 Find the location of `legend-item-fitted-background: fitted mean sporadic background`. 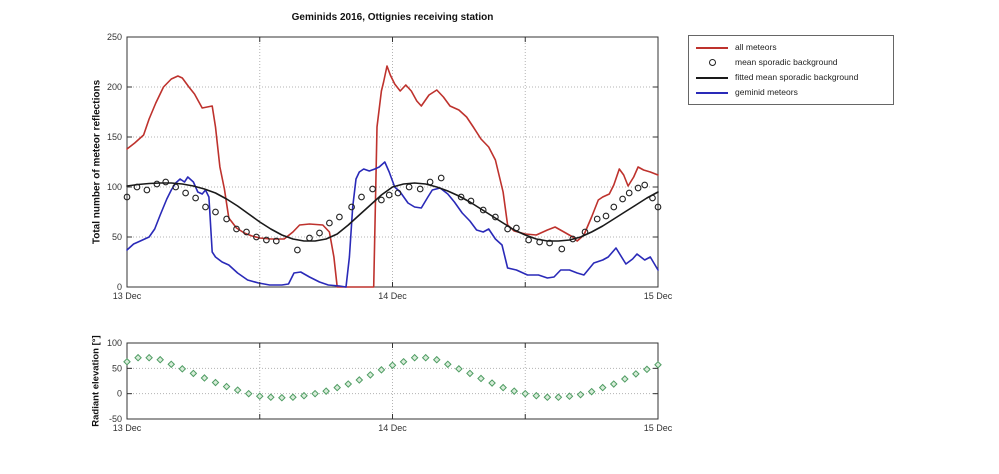

legend-item-fitted-background: fitted mean sporadic background is located at coordinates (791, 77).